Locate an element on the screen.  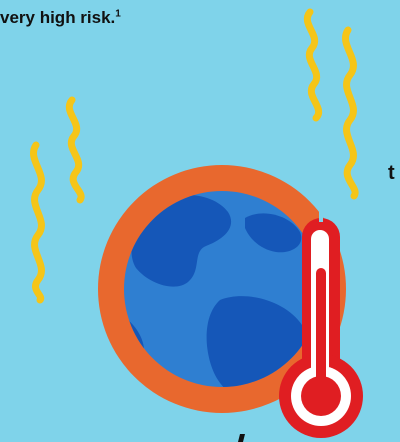
cropped-mark is located at coordinates (241, 438).